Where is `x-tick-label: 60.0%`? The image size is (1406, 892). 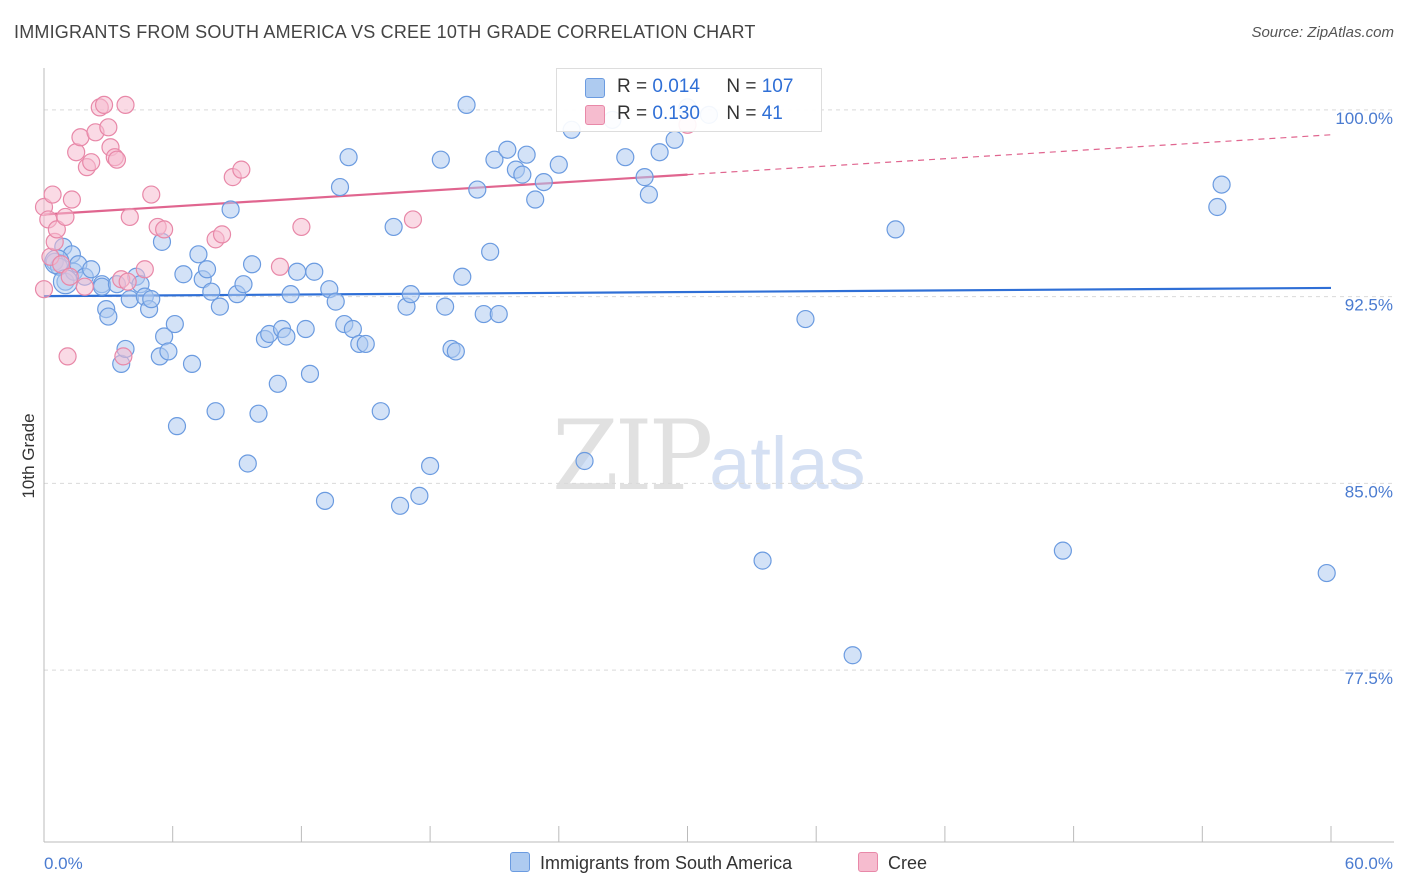 x-tick-label: 60.0% is located at coordinates (1369, 863).